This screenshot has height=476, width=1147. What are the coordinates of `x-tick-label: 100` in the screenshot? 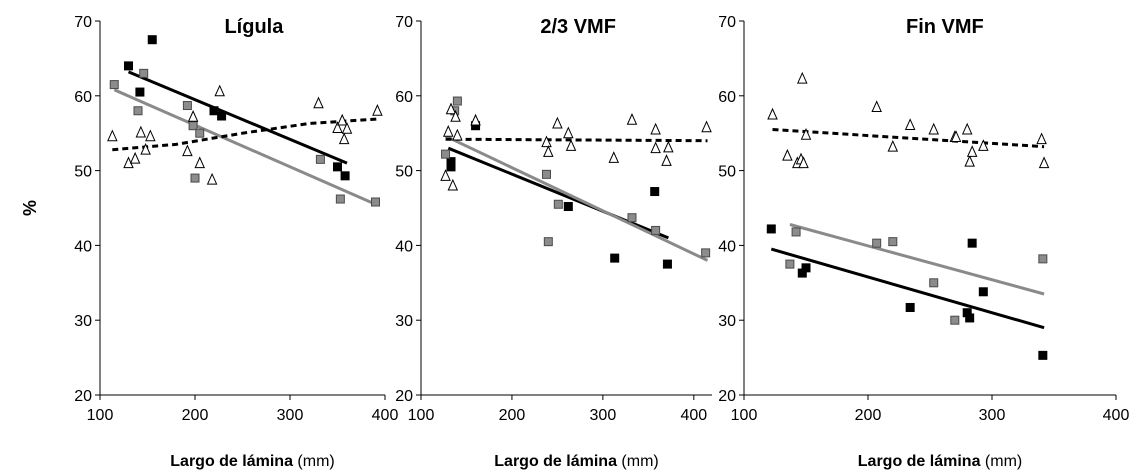 It's located at (100, 415).